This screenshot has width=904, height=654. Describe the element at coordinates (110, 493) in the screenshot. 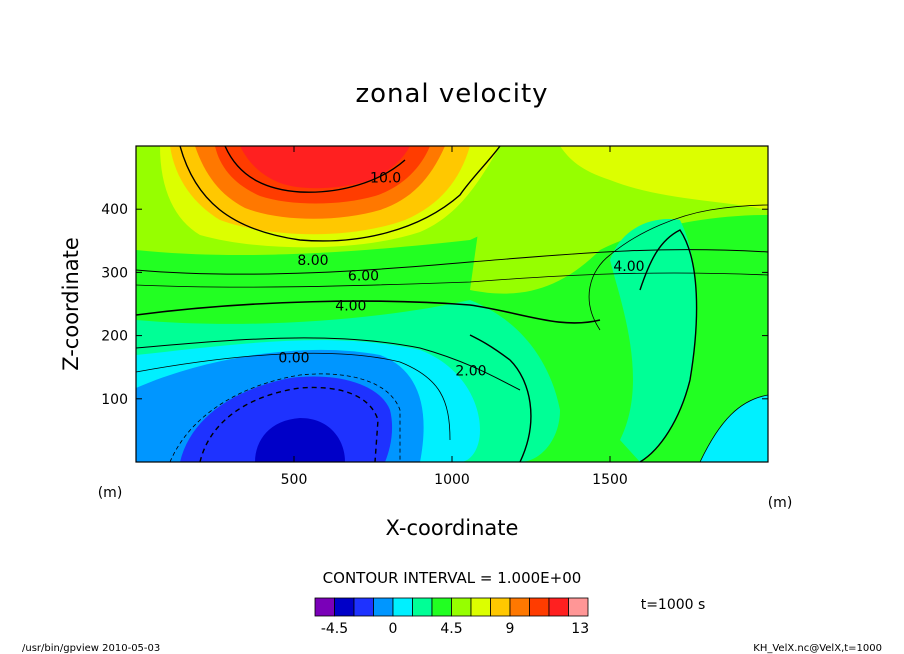

I see `y-axis-unit: (m)` at that location.